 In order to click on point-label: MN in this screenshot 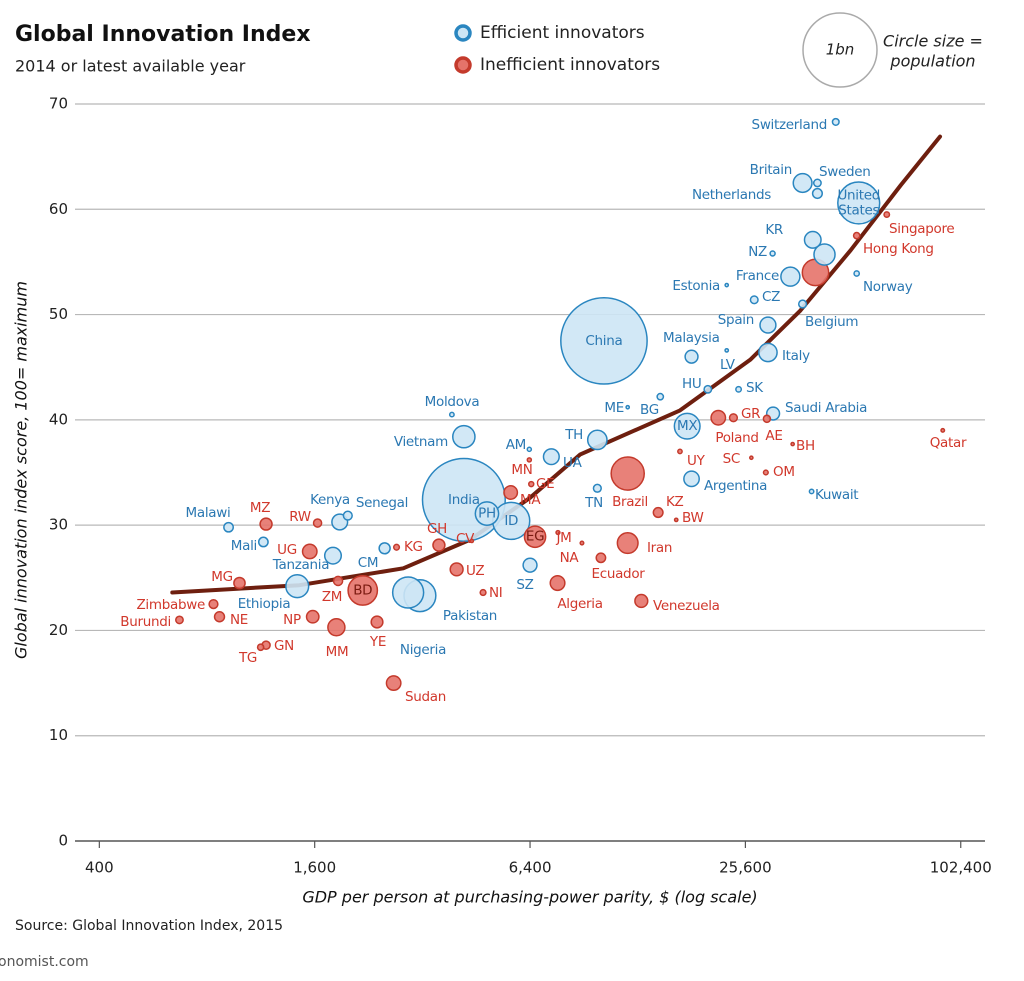, I will do `click(521, 470)`.